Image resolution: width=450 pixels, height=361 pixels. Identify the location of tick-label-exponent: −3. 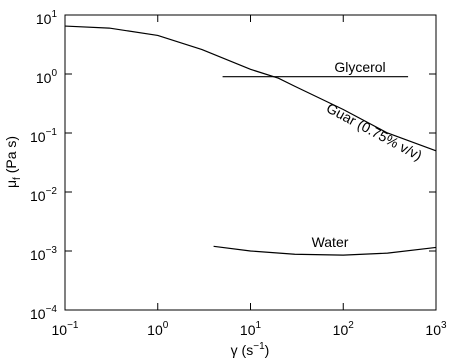
(52, 250).